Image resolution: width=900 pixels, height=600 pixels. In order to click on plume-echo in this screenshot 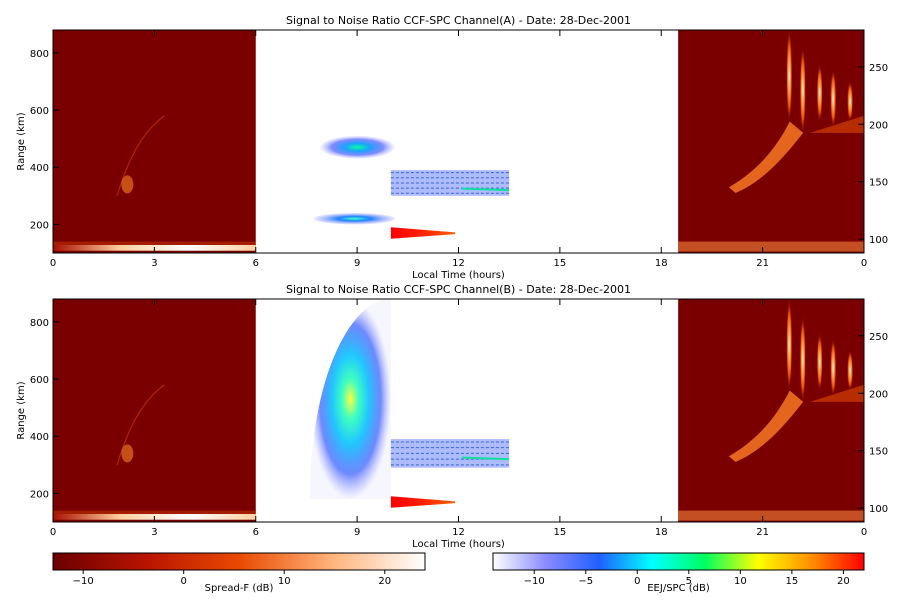, I will do `click(350, 399)`.